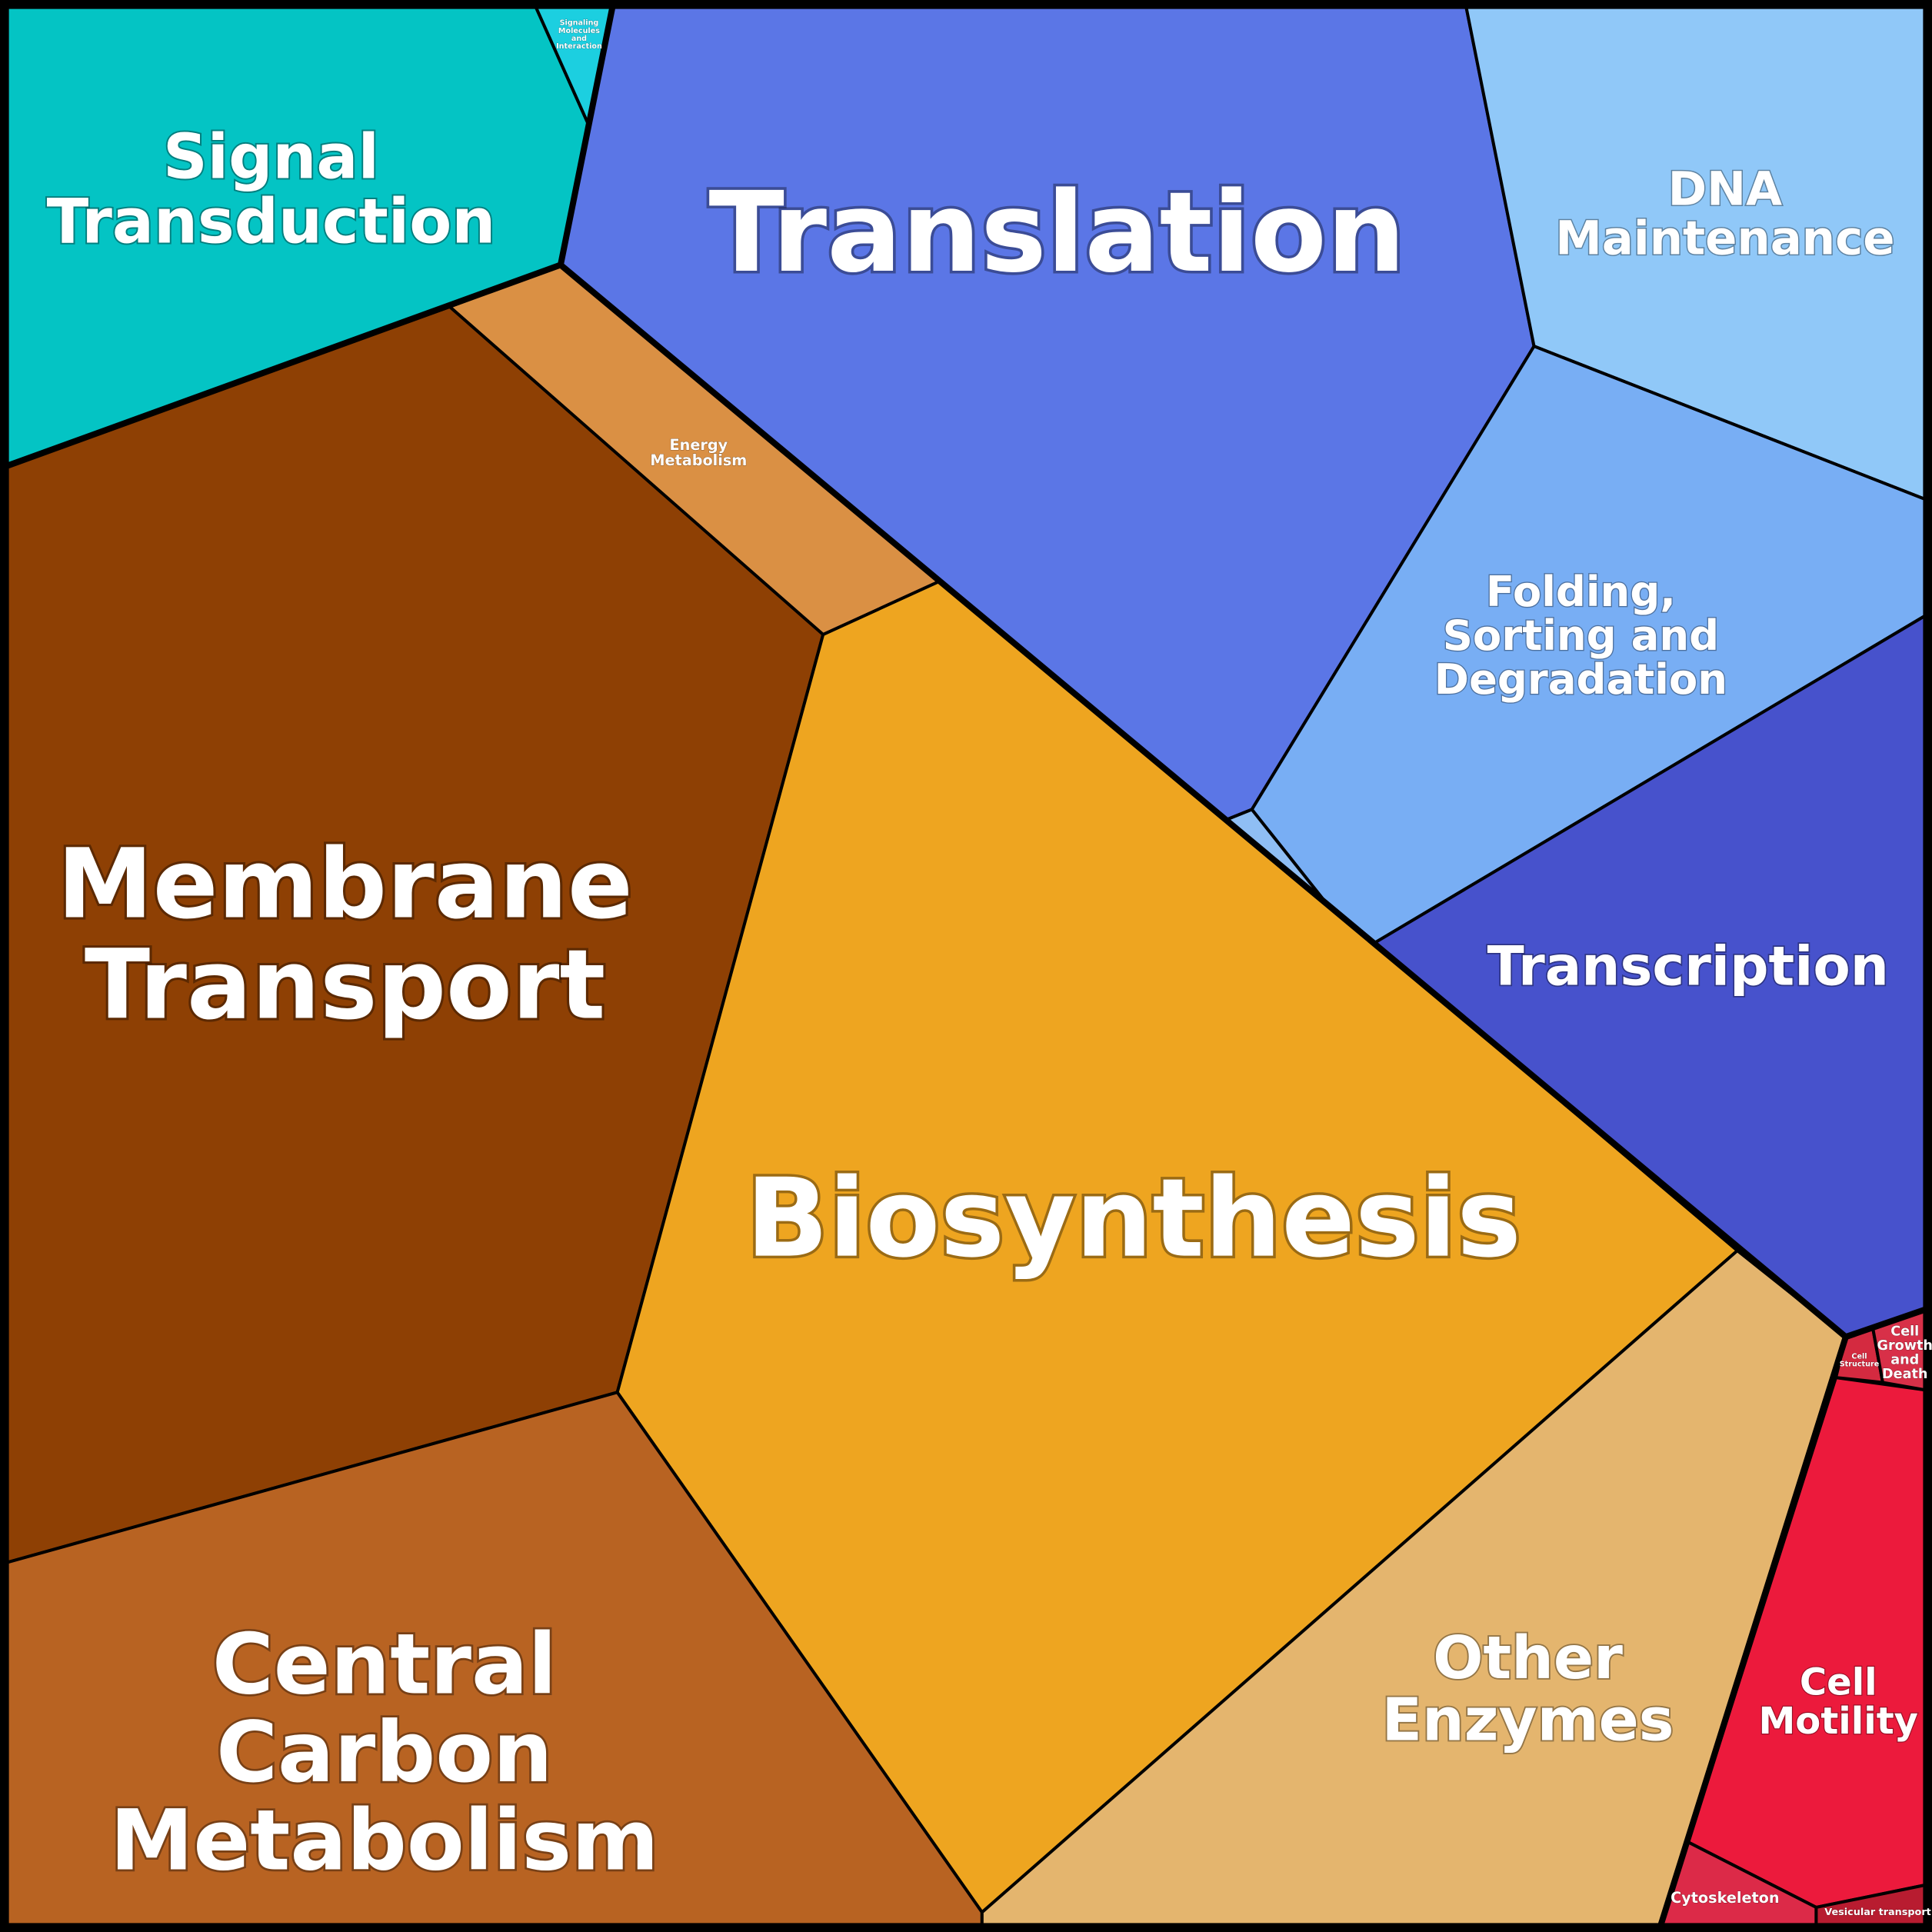  I want to click on cell-label: Other, so click(1528, 1658).